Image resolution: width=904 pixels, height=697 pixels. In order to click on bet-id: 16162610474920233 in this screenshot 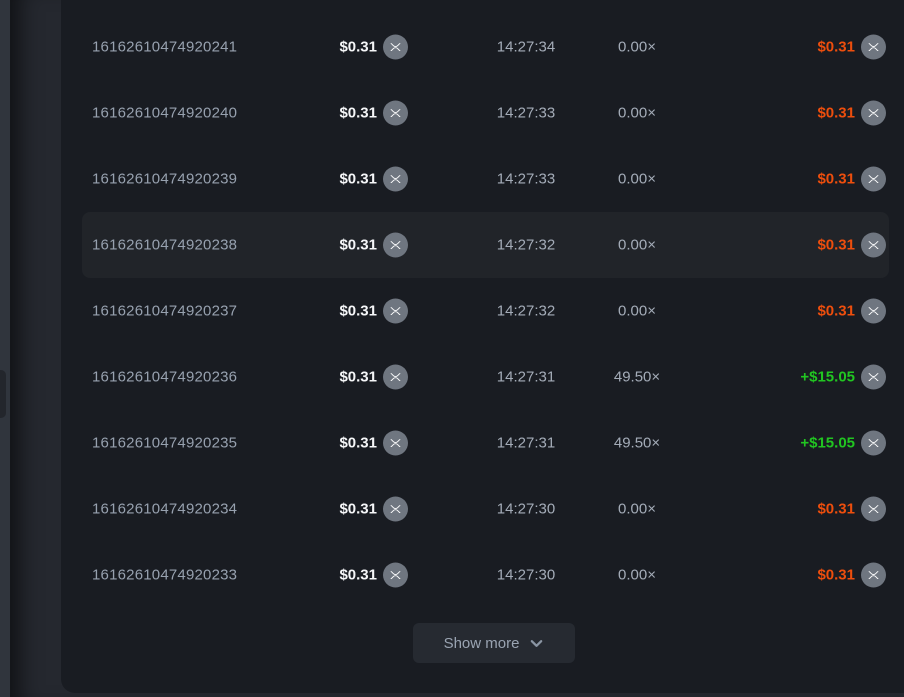, I will do `click(165, 575)`.